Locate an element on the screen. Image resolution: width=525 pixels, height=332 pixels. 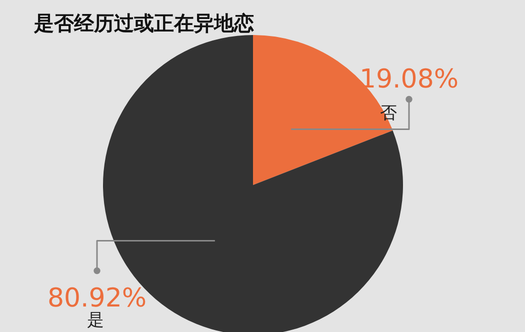
data-label: 19.08% is located at coordinates (409, 79).